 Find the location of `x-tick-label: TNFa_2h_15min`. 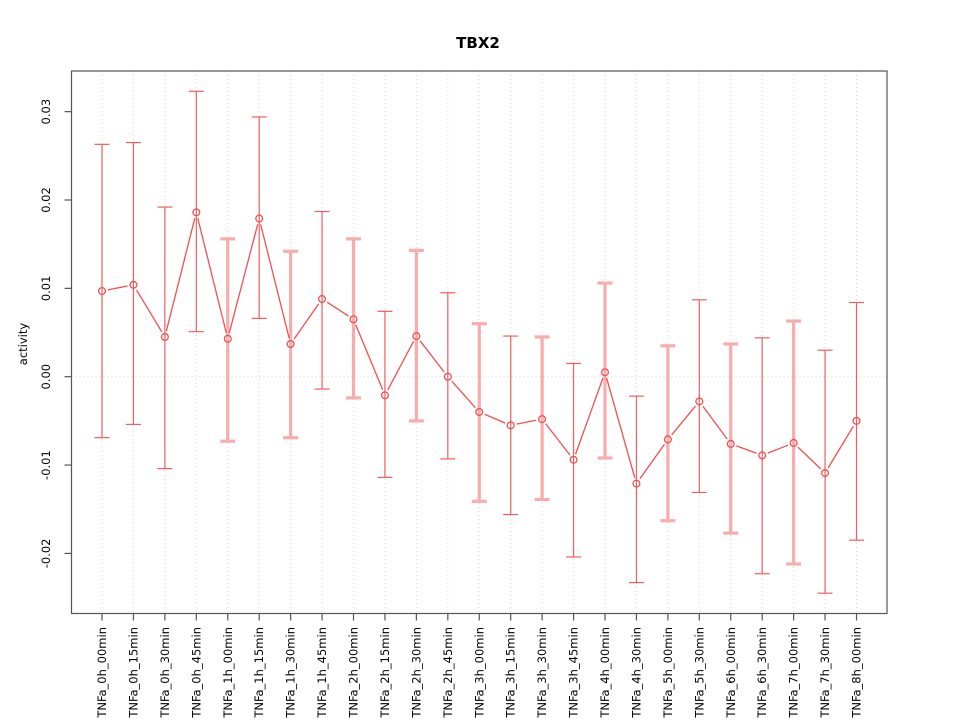

x-tick-label: TNFa_2h_15min is located at coordinates (385, 673).